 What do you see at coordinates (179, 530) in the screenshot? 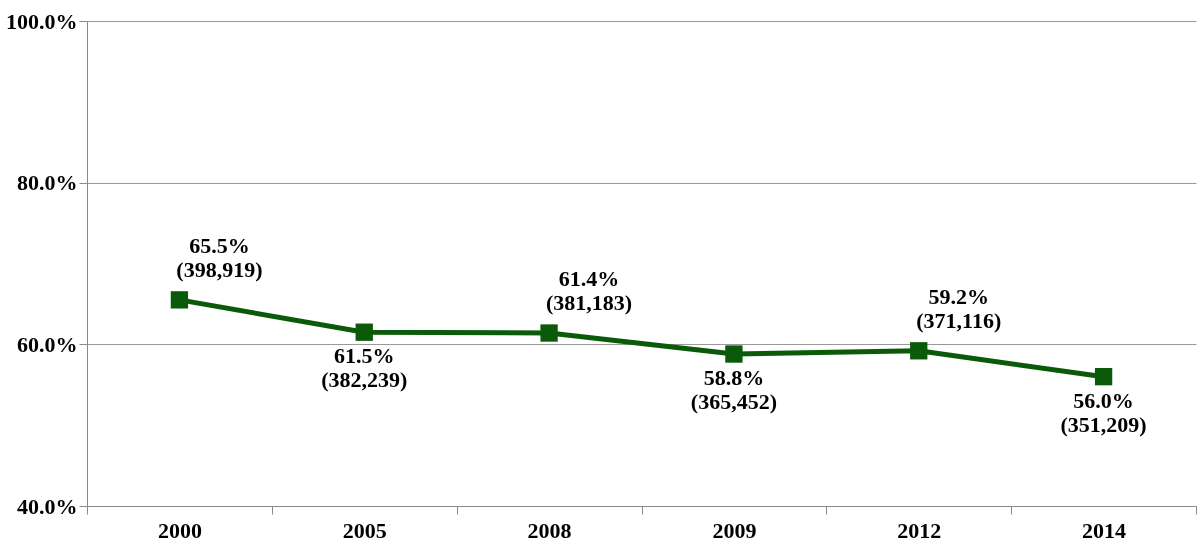
I see `x-tick-label: 2000` at bounding box center [179, 530].